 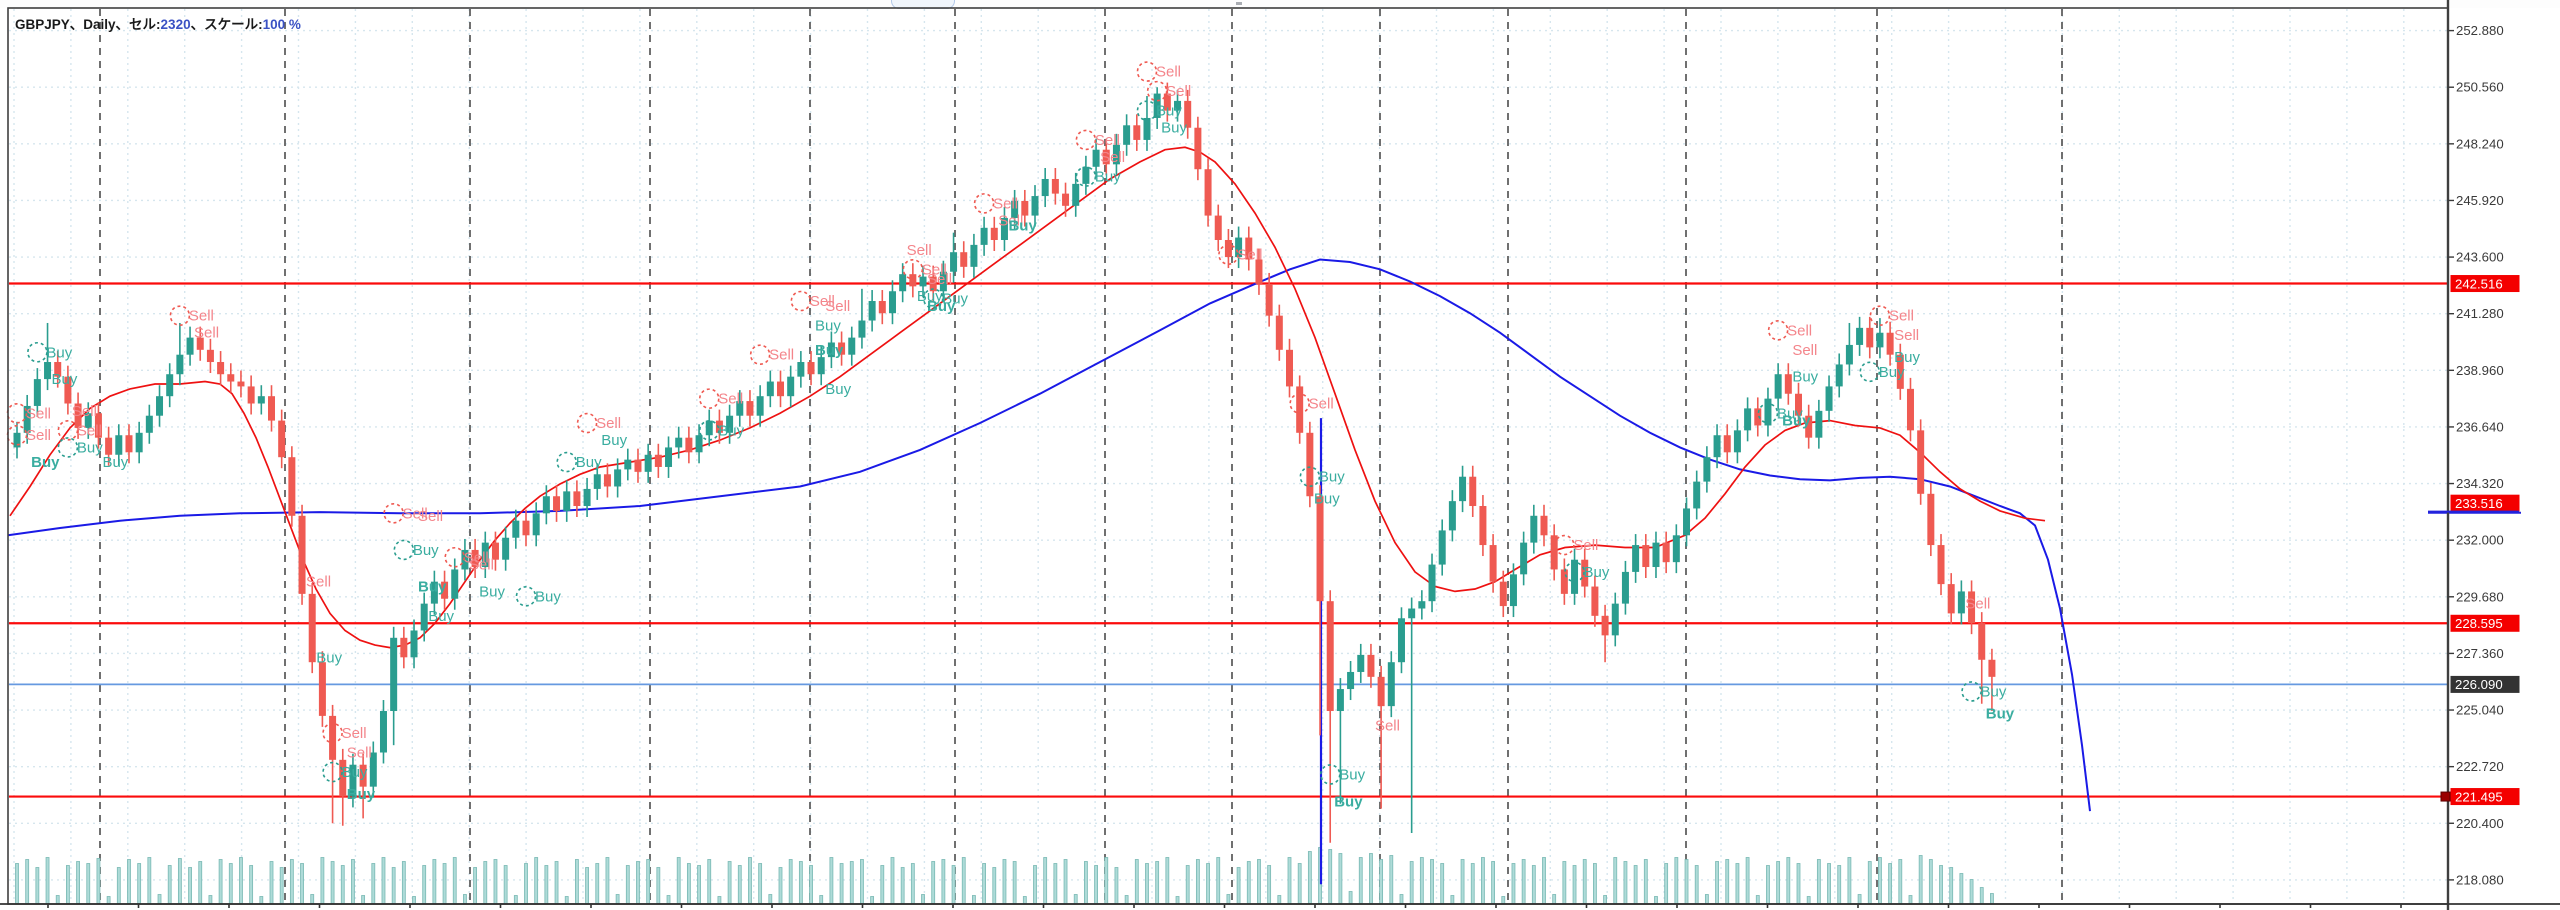 I want to click on chart-symbol-timeframe: GBPJPY、Daily、, so click(x=72, y=24).